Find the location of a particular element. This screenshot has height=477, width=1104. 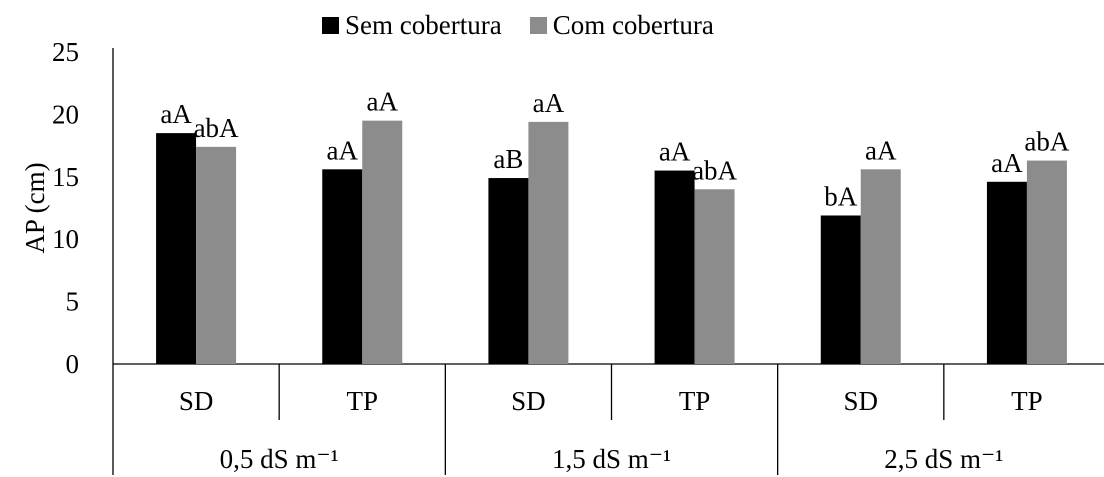

y-tick-label: 10 is located at coordinates (65, 239).